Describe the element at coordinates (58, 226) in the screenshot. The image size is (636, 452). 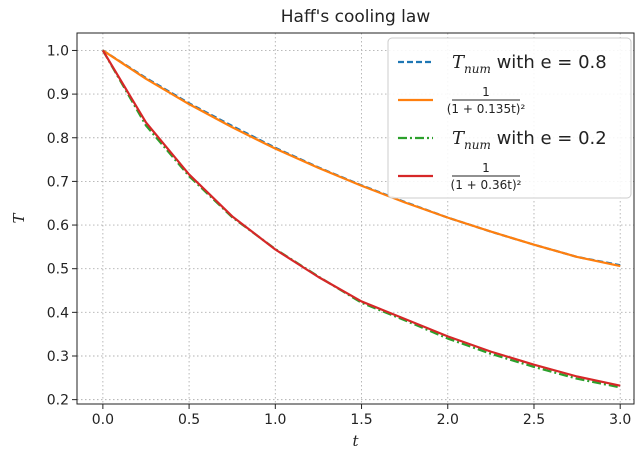
I see `y-tick-label: 0.6` at that location.